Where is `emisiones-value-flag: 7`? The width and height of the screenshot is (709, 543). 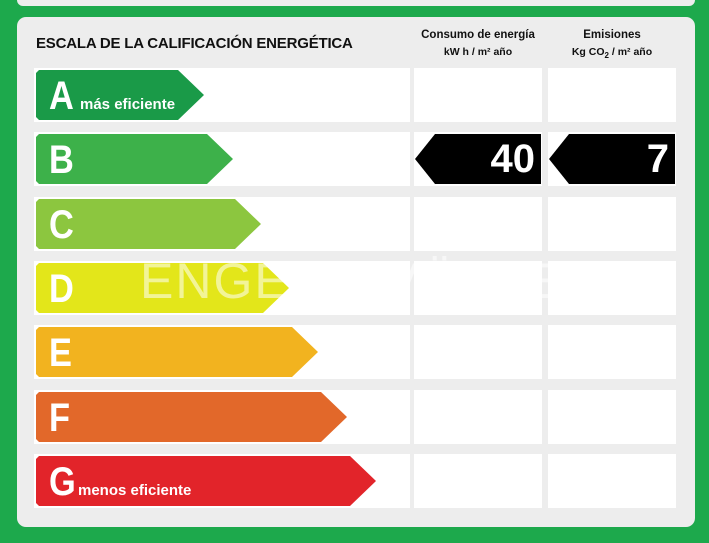
emisiones-value-flag: 7 is located at coordinates (612, 159).